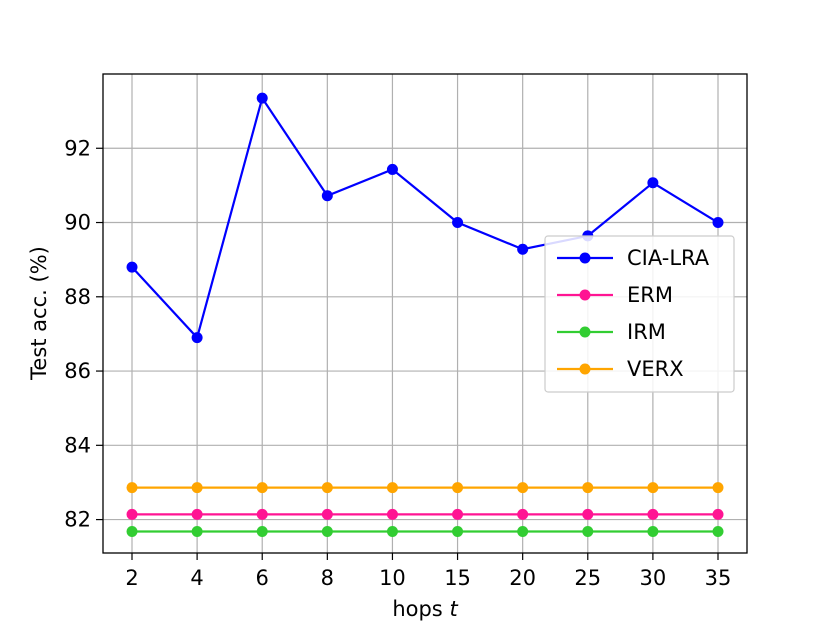 The image size is (830, 623). I want to click on legend-item-cia-lra: CIA-LRA, so click(633, 258).